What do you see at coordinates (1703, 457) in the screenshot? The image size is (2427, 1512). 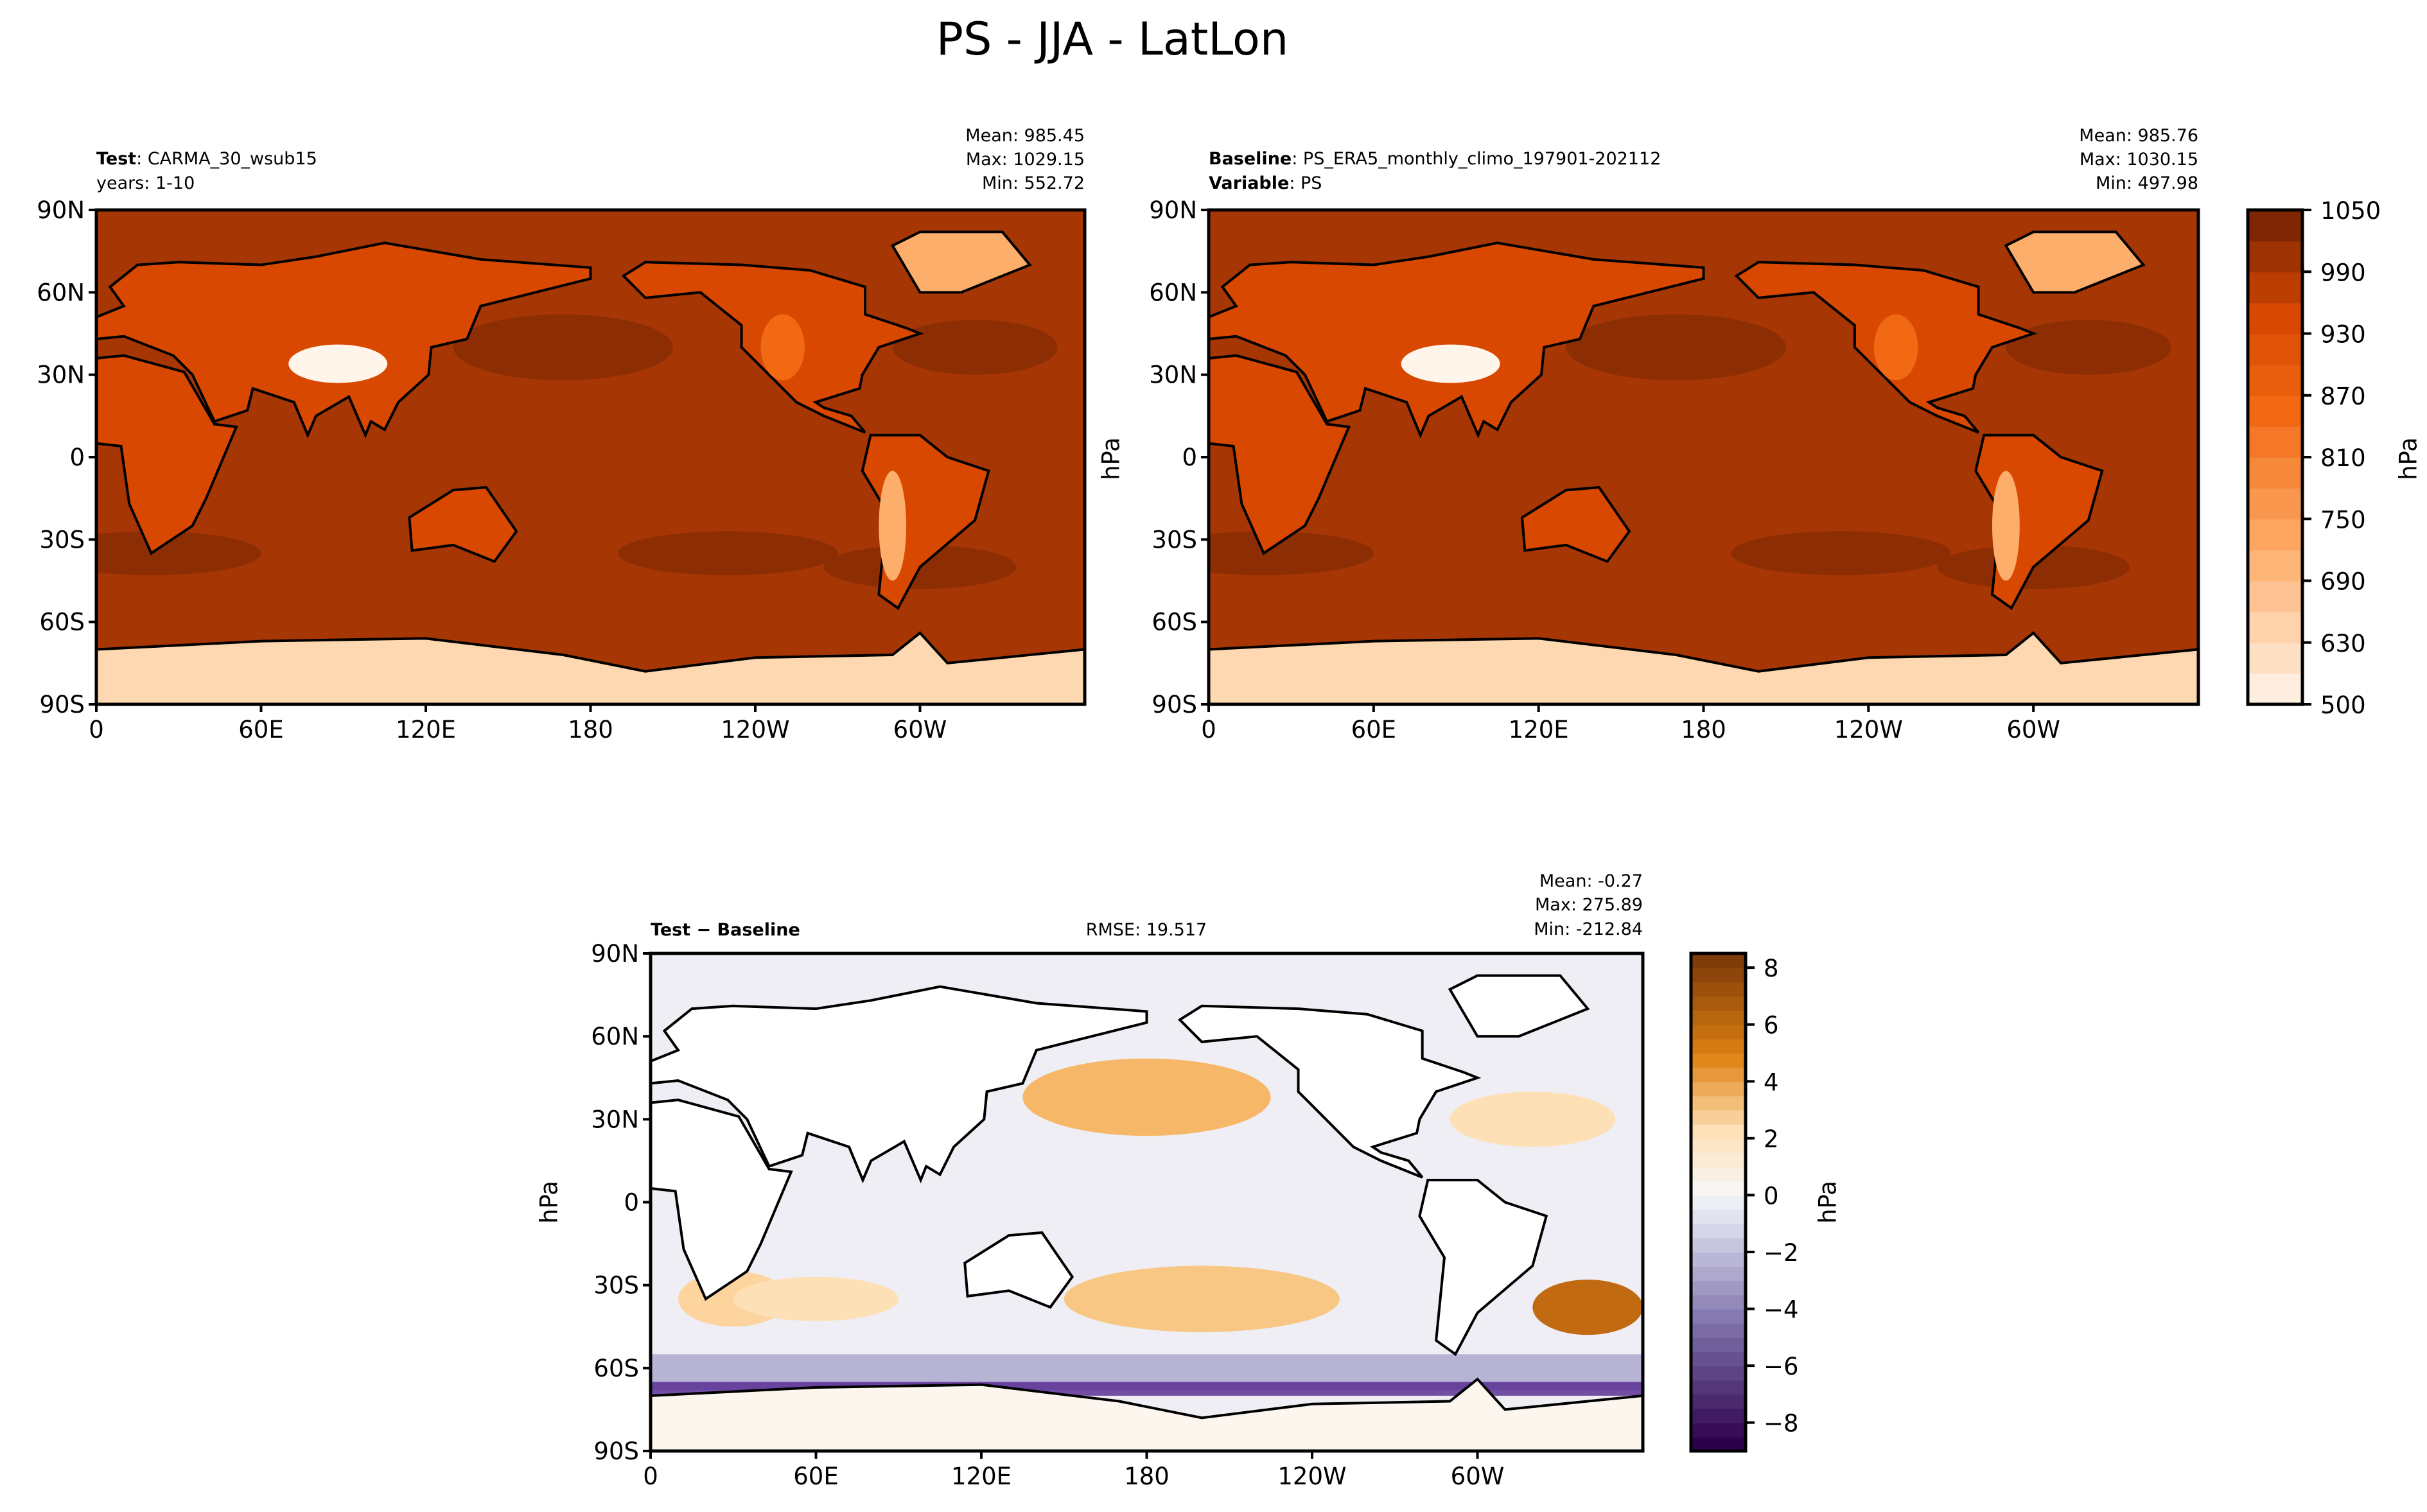 I see `baseline-map-field` at bounding box center [1703, 457].